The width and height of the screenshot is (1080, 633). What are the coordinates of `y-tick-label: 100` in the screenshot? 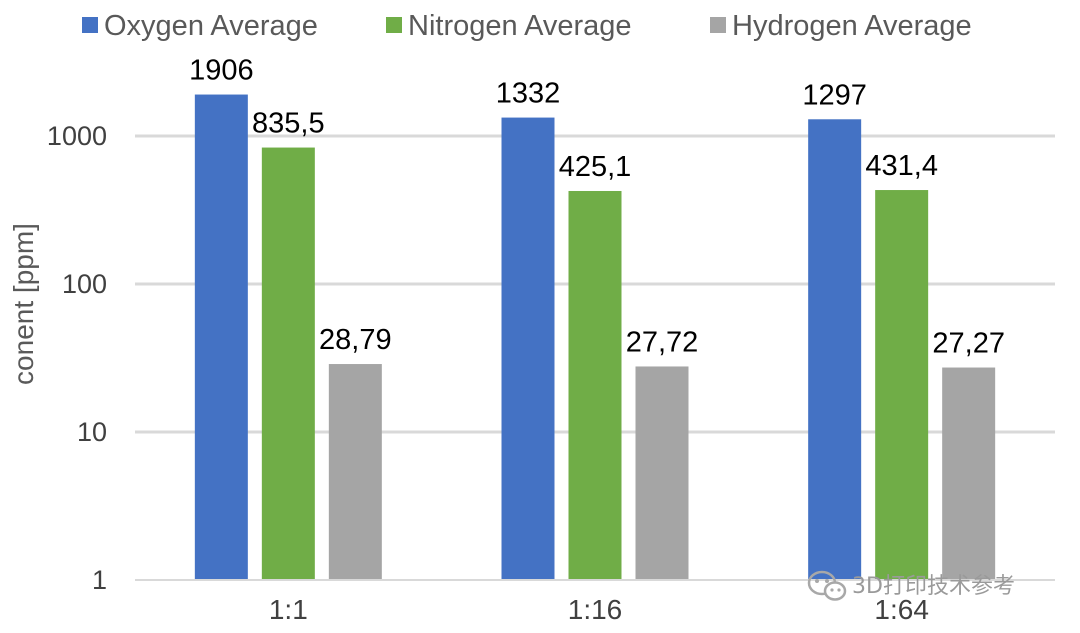 It's located at (84, 284).